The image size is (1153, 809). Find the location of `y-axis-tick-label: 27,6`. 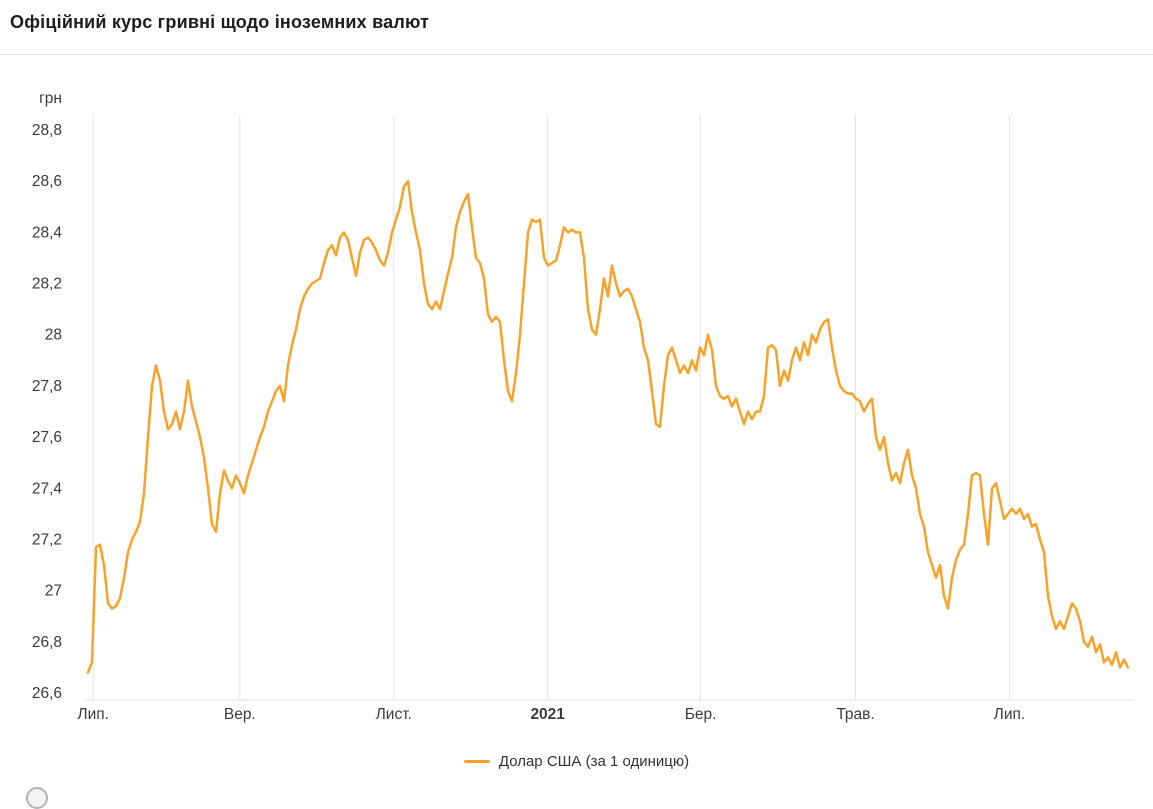

y-axis-tick-label: 27,6 is located at coordinates (47, 437).